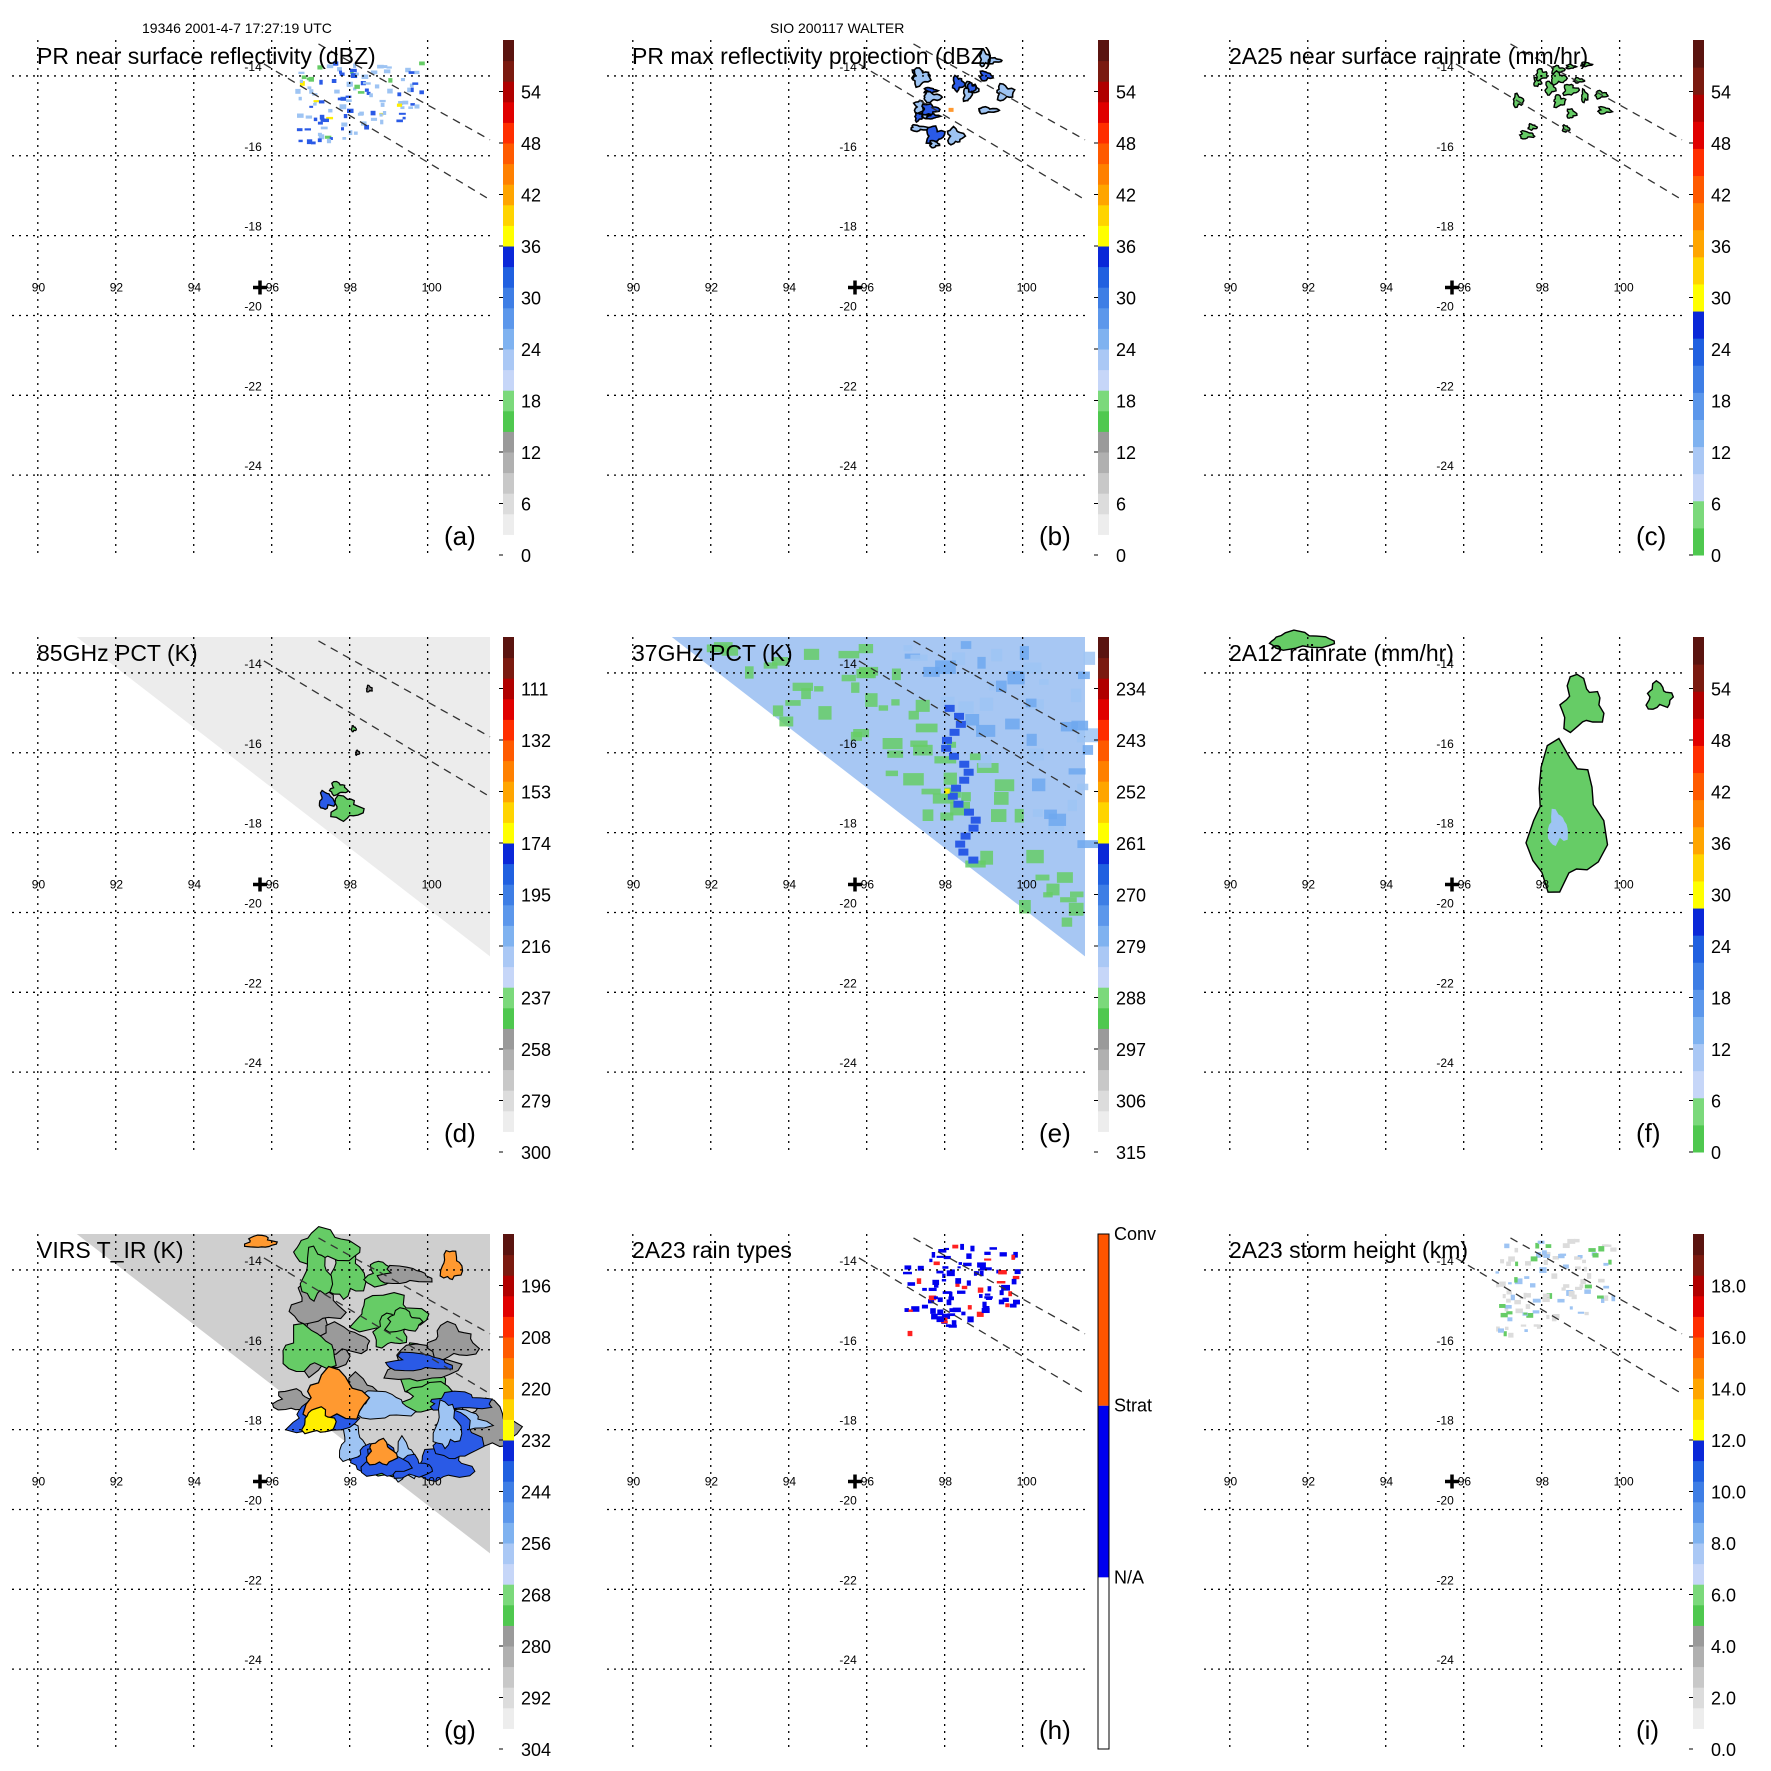  What do you see at coordinates (536, 1153) in the screenshot?
I see `colorbar-tick-label: 300` at bounding box center [536, 1153].